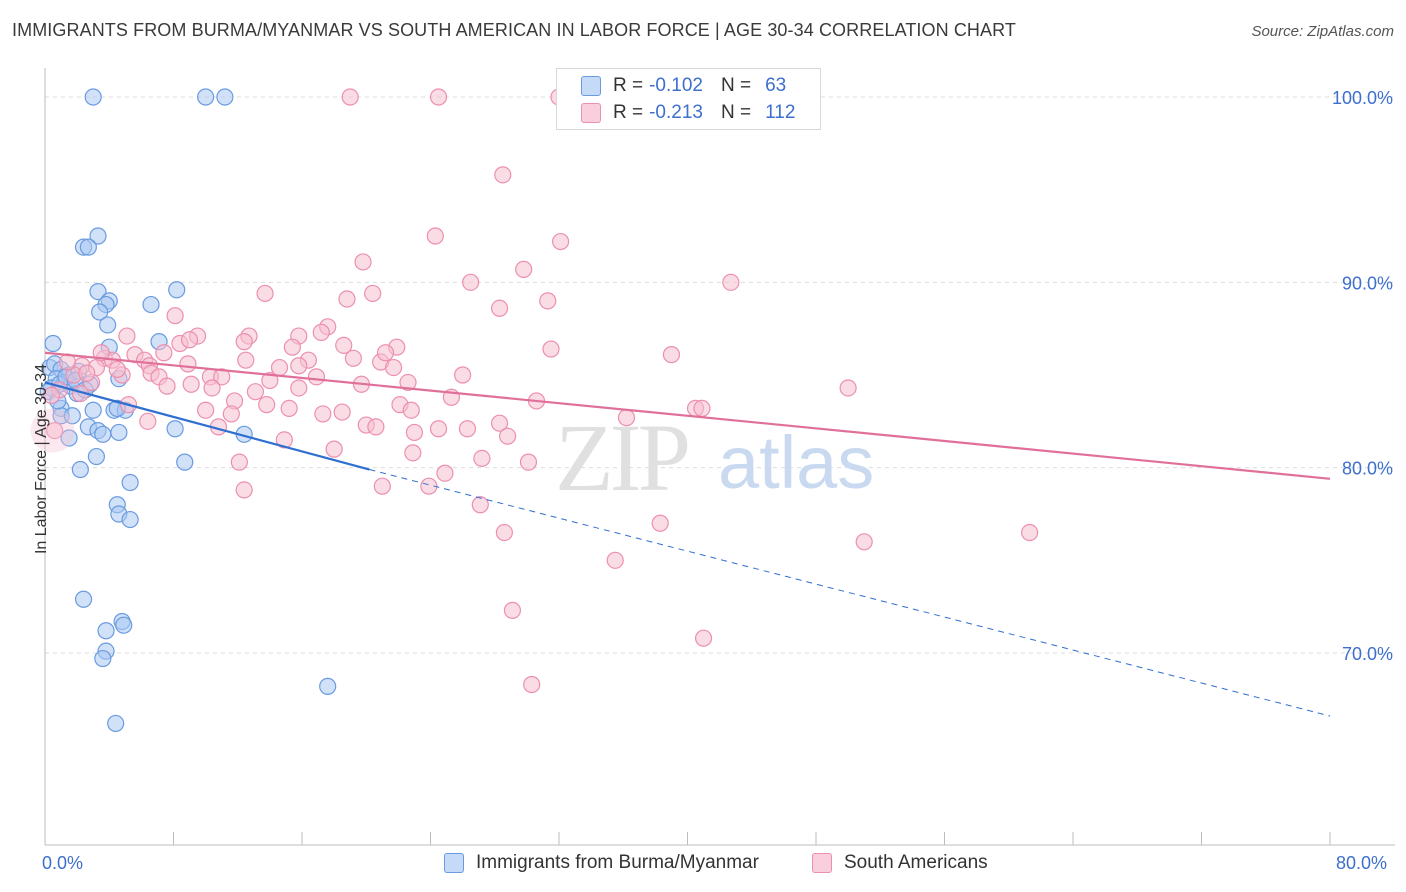 The height and width of the screenshot is (892, 1406). I want to click on source-credit: Source: ZipAtlas.com, so click(1322, 31).